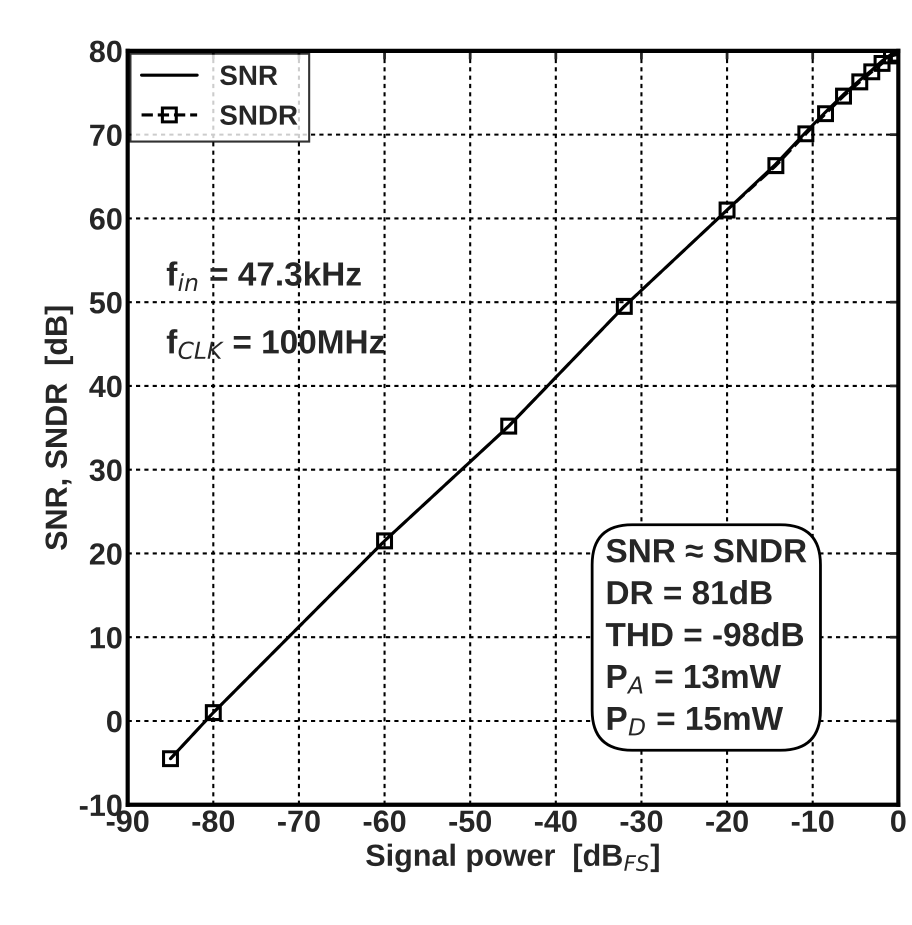 This screenshot has height=925, width=912. I want to click on annotation: f$_{in}$ = 47.3kHz, so click(263, 276).